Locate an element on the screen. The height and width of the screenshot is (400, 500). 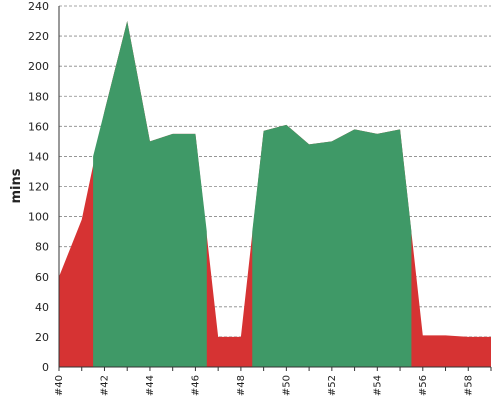
y-tick-label: 80 is located at coordinates (42, 247).